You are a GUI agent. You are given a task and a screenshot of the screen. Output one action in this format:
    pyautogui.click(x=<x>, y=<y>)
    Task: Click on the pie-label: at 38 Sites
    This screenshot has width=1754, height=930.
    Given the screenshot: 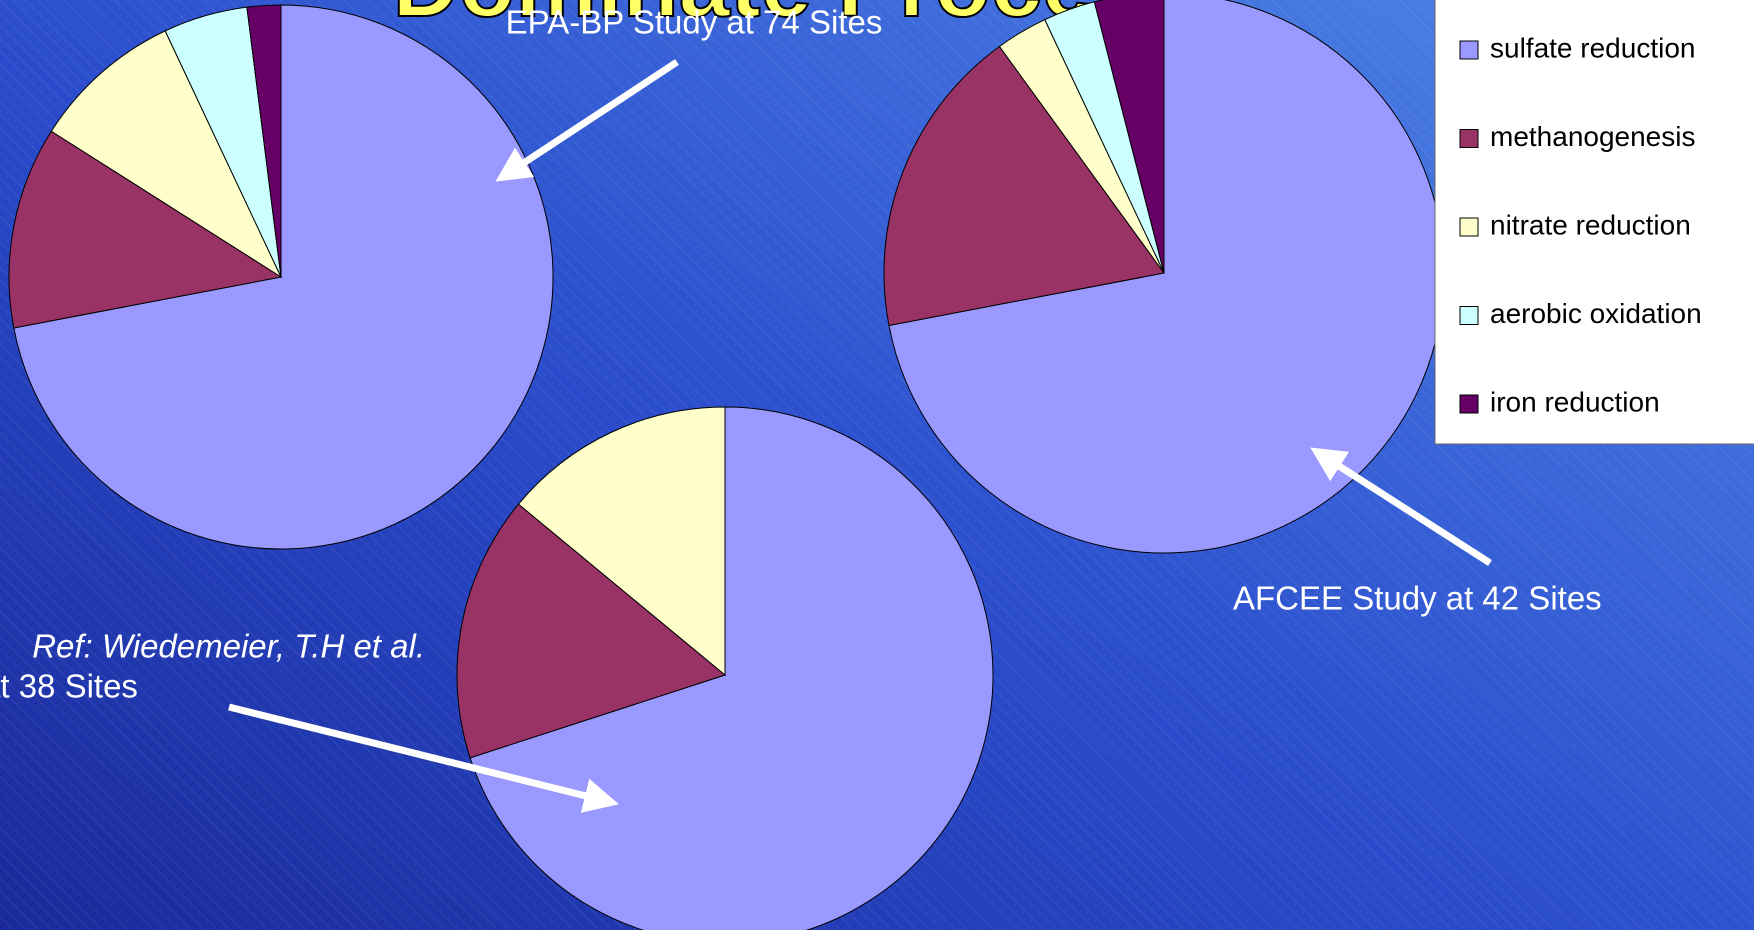 What is the action you would take?
    pyautogui.click(x=69, y=686)
    